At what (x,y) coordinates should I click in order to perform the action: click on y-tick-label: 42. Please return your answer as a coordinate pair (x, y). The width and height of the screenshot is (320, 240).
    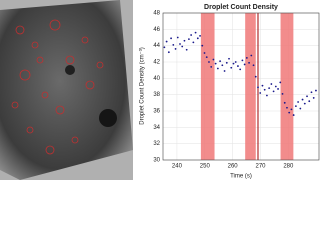
    Looking at the image, I should click on (156, 63).